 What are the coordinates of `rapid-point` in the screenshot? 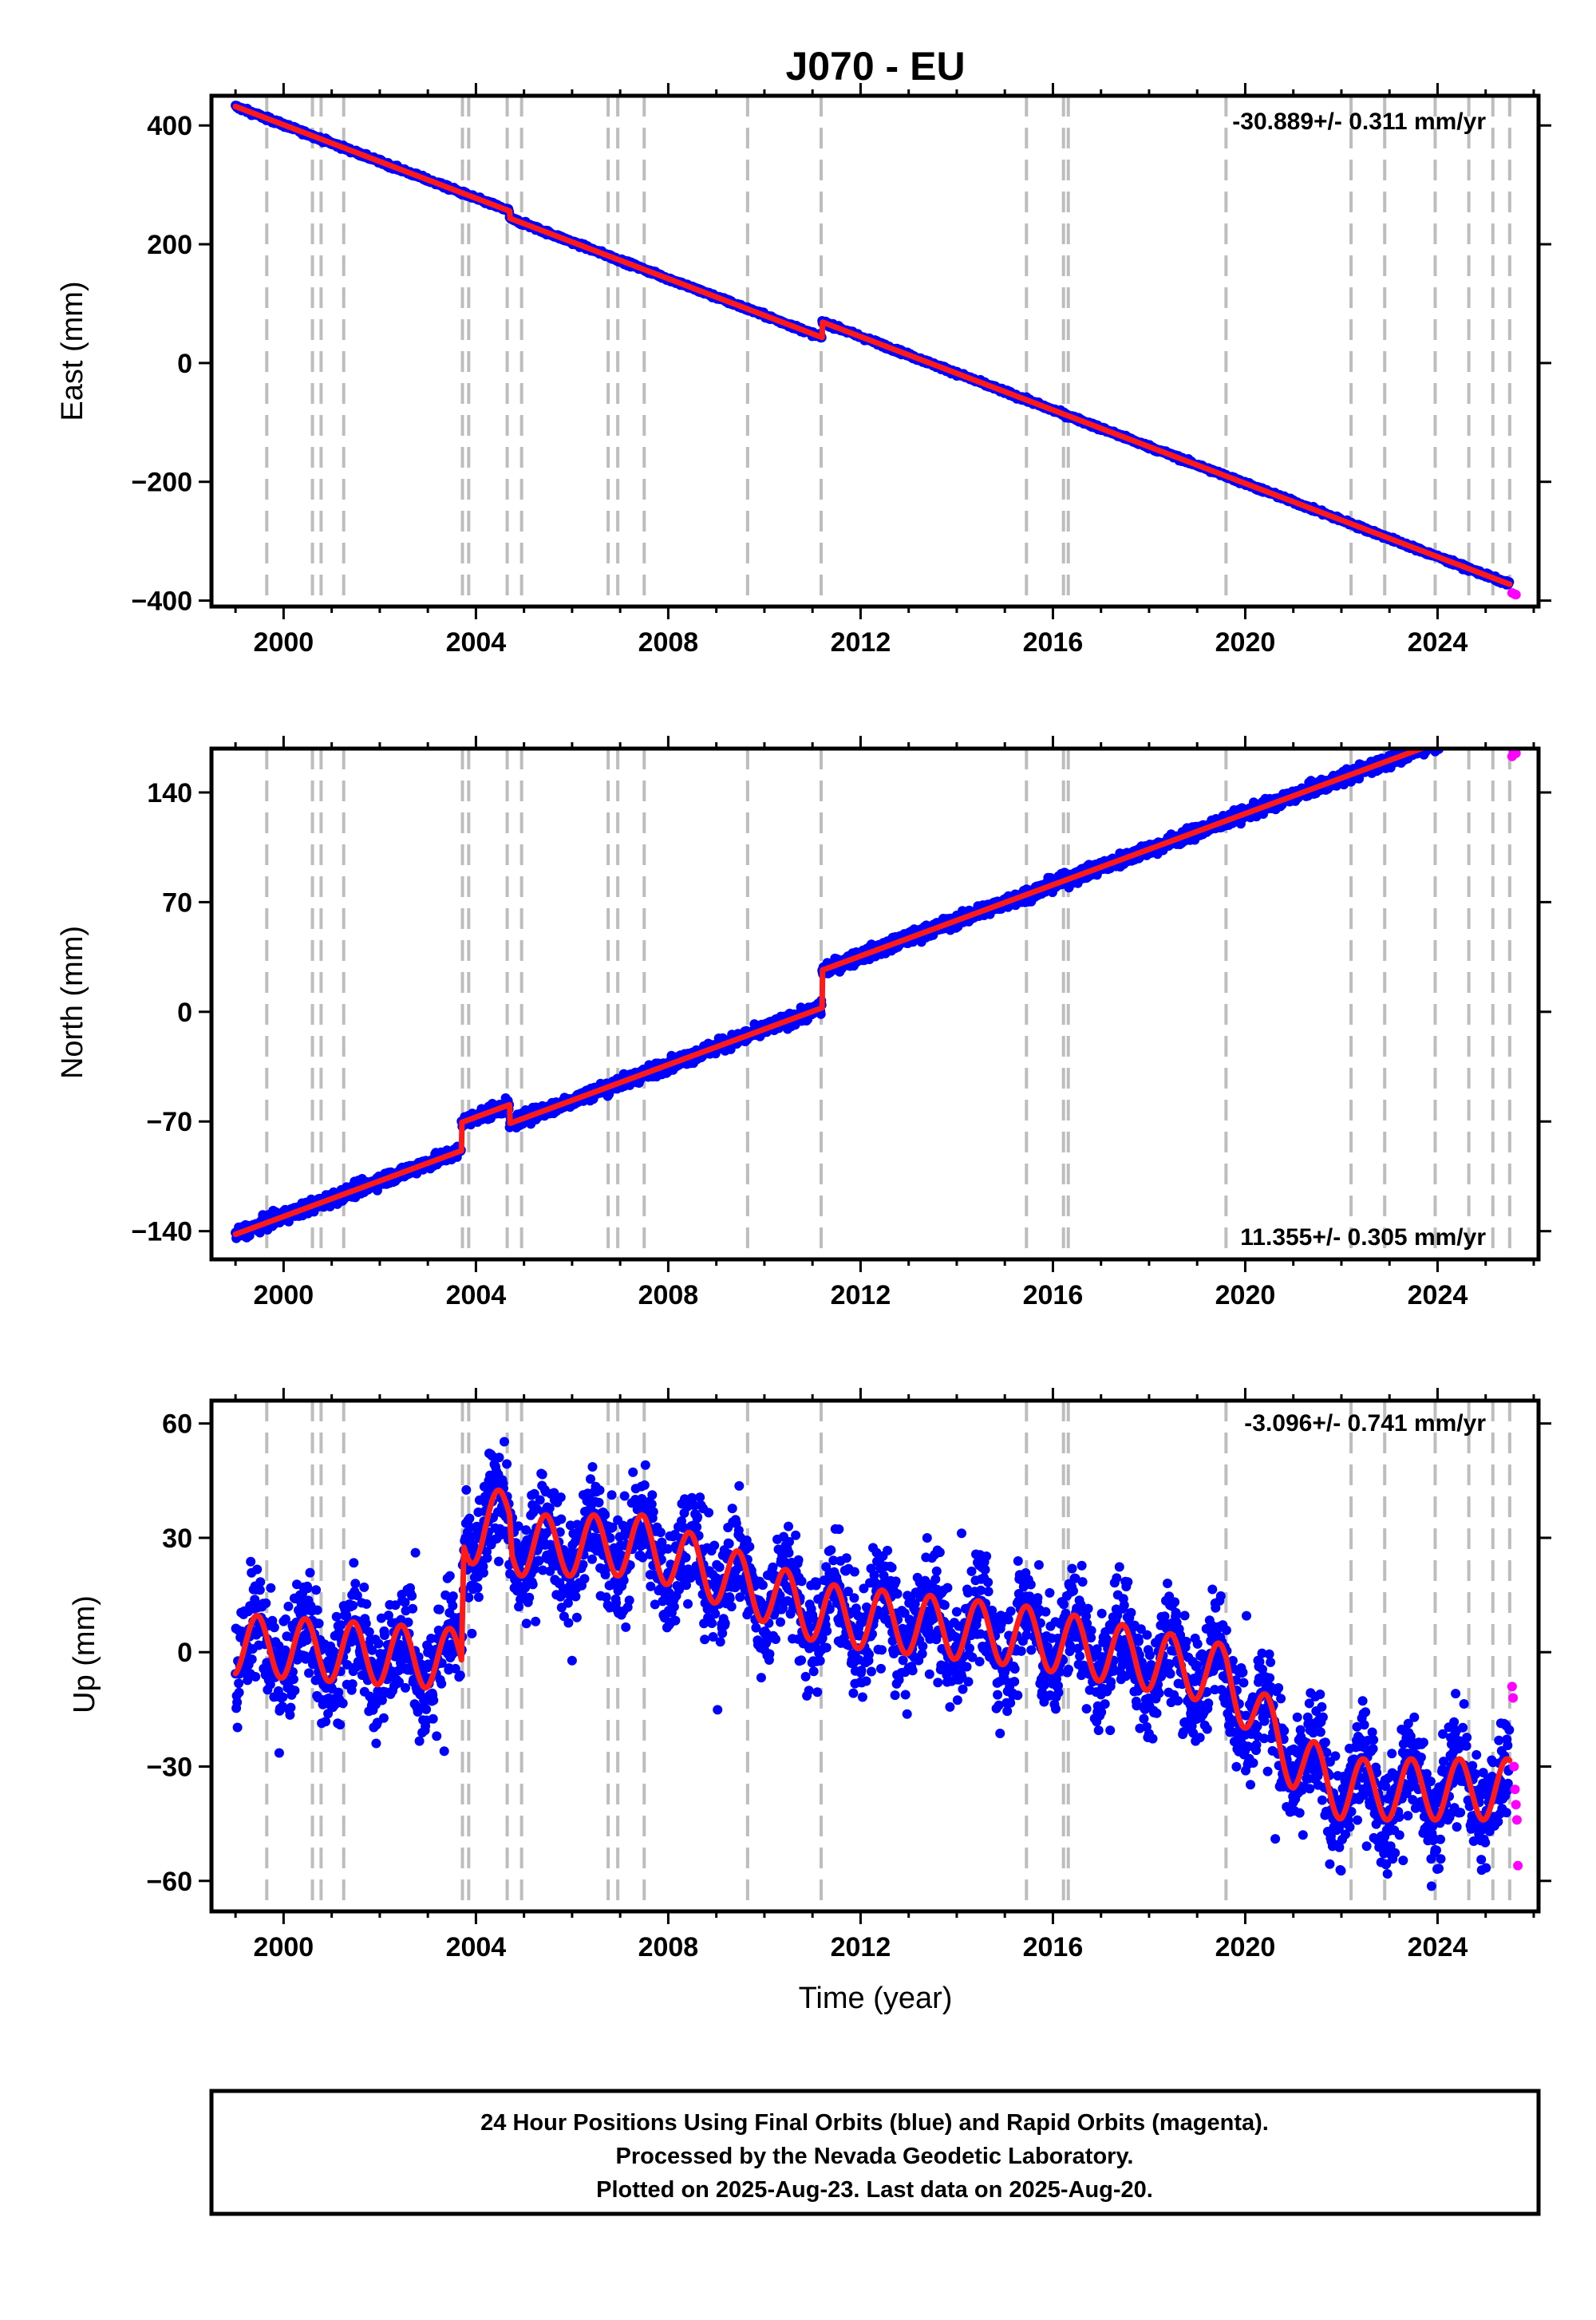 It's located at (1516, 594).